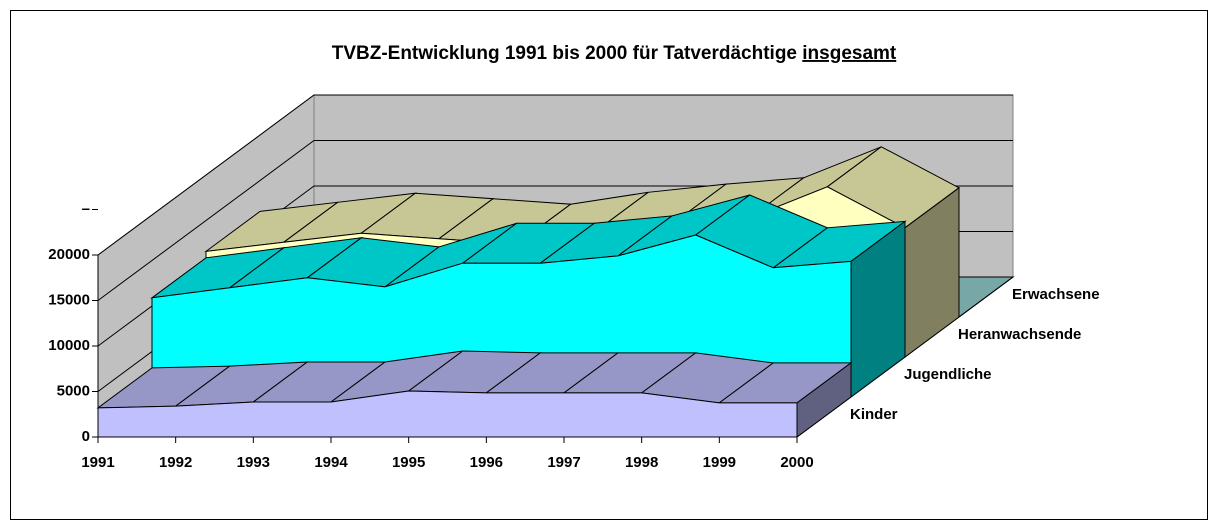 The image size is (1218, 530). Describe the element at coordinates (253, 462) in the screenshot. I see `x-tick-label: 1993` at that location.